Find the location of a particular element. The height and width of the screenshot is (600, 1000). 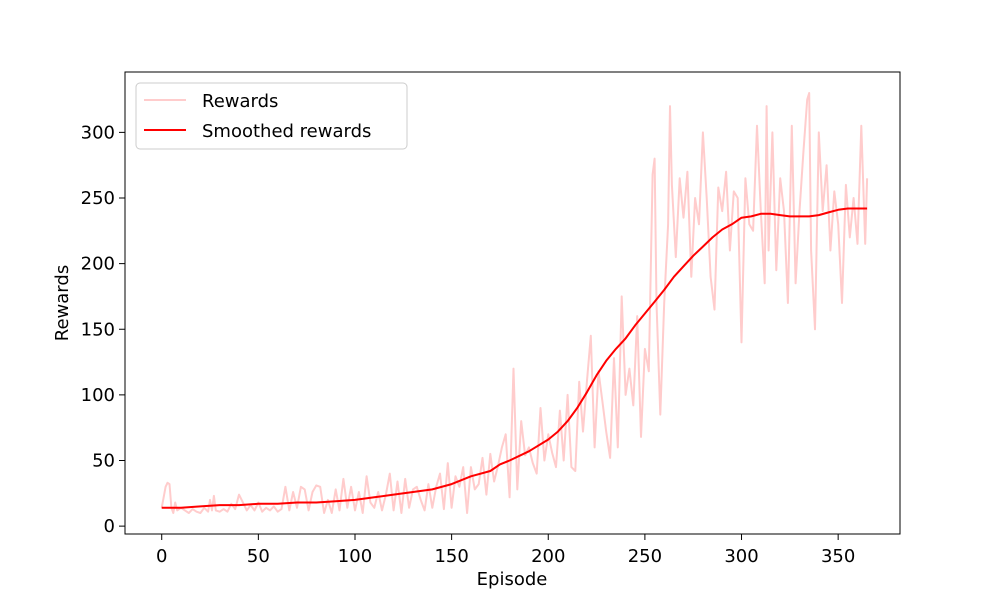

y-axis-label: Rewards is located at coordinates (62, 303).